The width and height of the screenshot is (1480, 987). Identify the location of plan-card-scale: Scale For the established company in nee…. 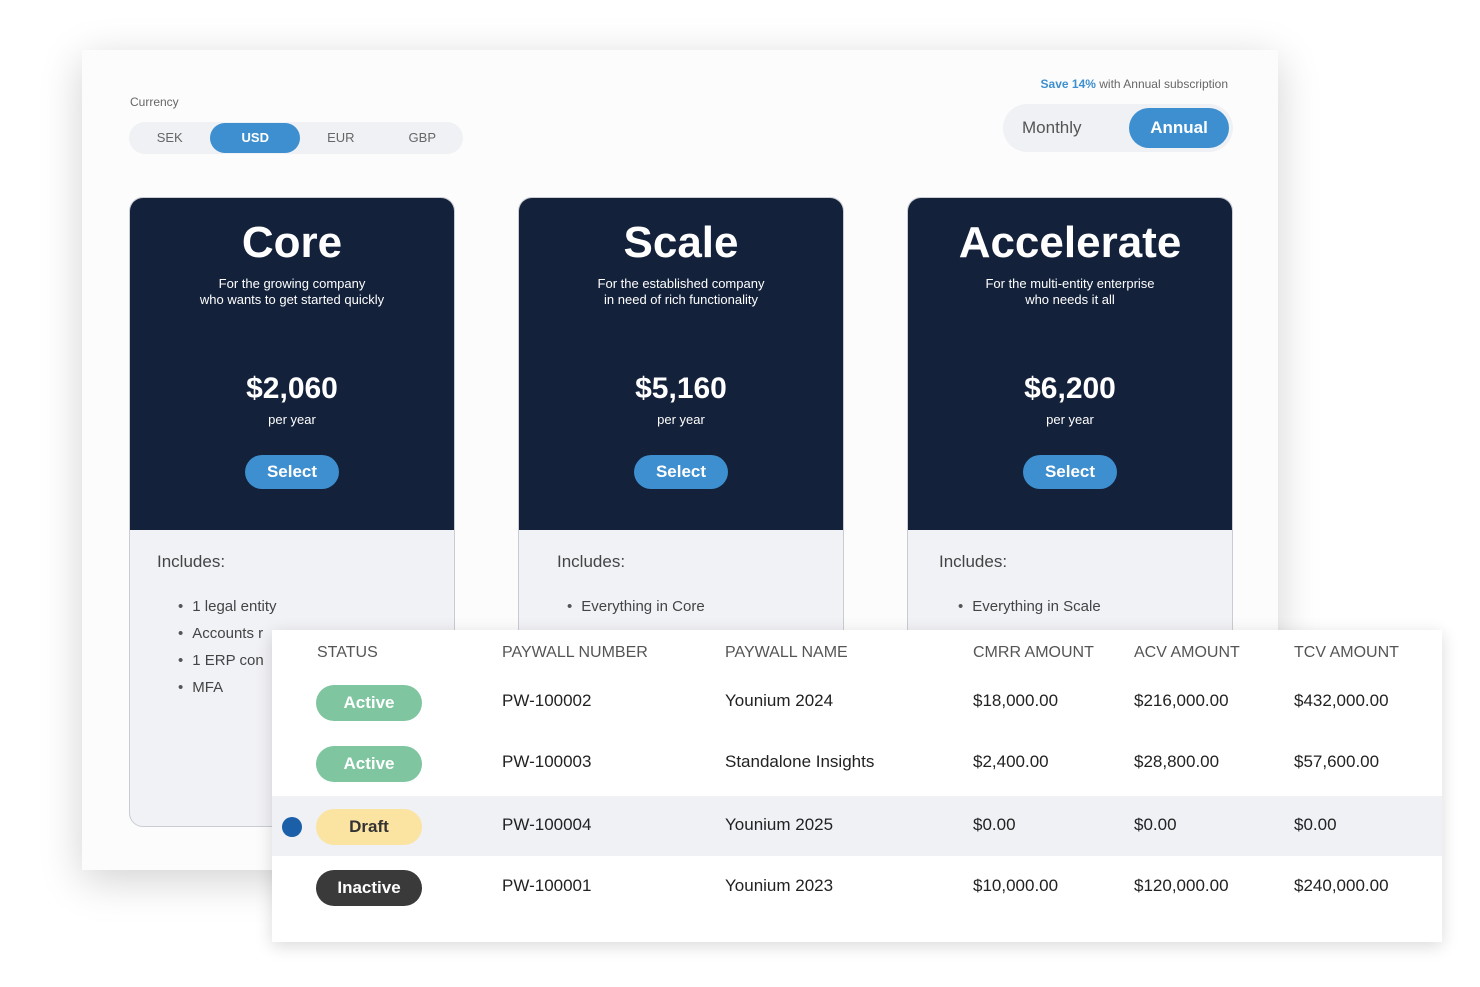
(681, 512).